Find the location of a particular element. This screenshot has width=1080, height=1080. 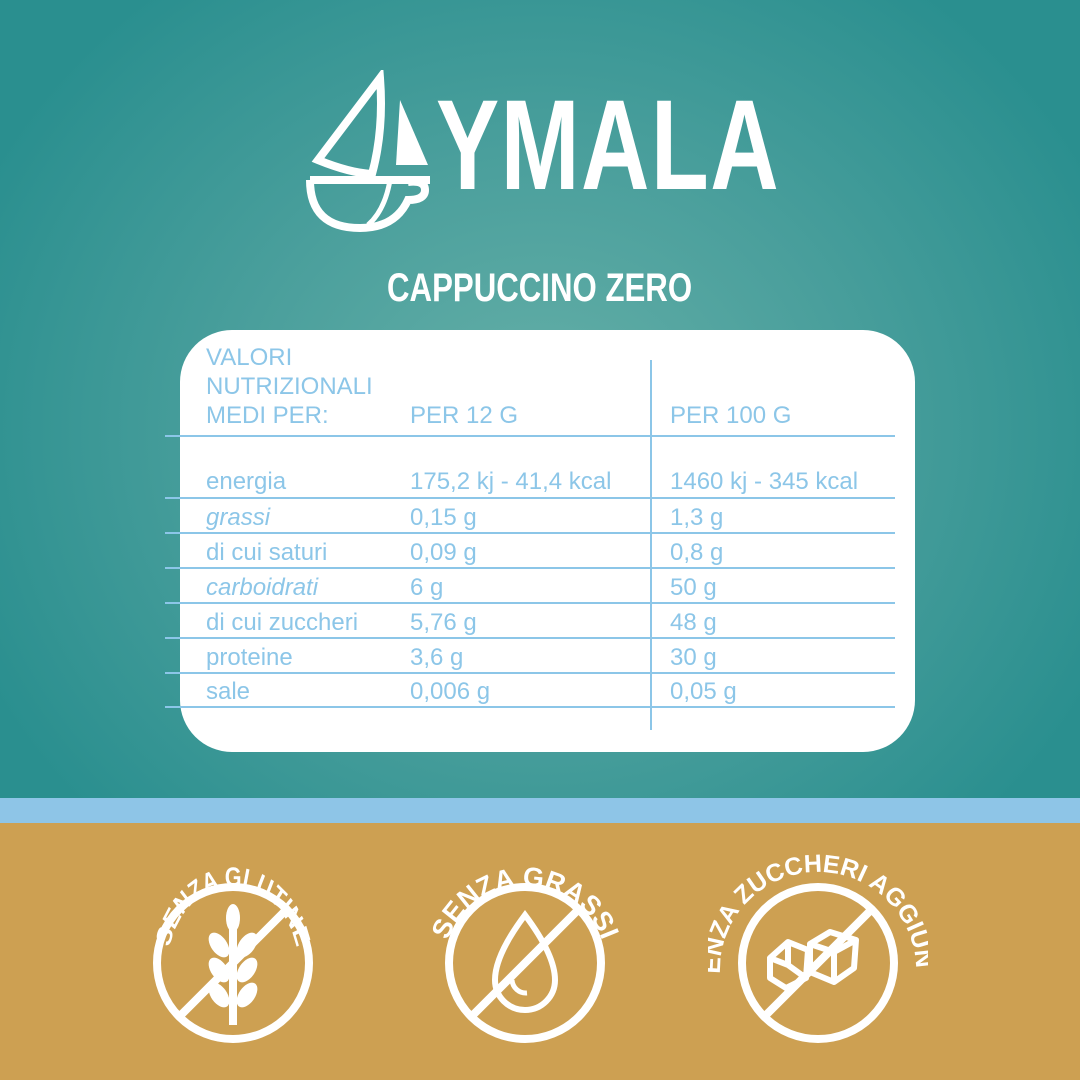

value-per-100g: 0,05 g is located at coordinates (703, 691).